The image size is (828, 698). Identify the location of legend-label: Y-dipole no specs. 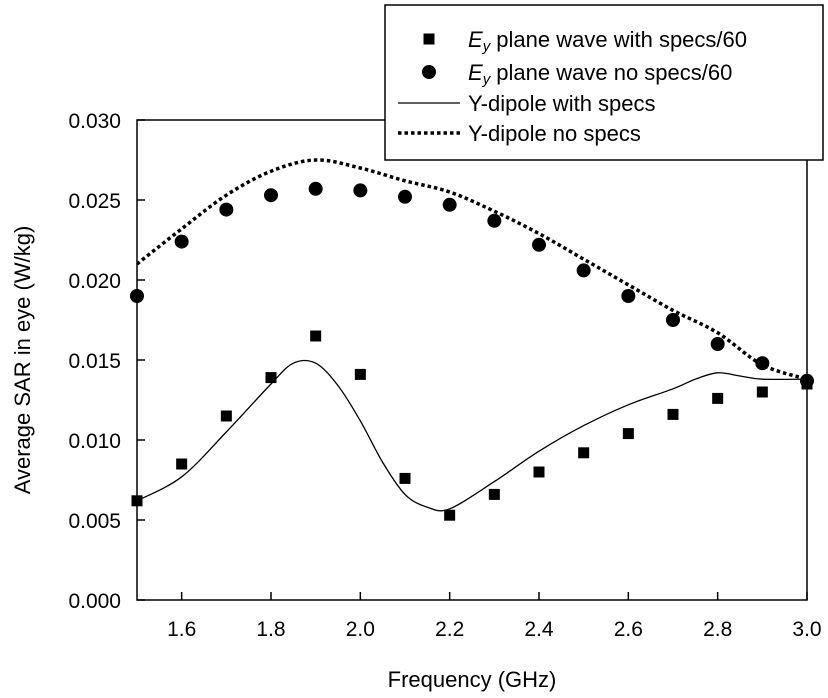
(554, 133).